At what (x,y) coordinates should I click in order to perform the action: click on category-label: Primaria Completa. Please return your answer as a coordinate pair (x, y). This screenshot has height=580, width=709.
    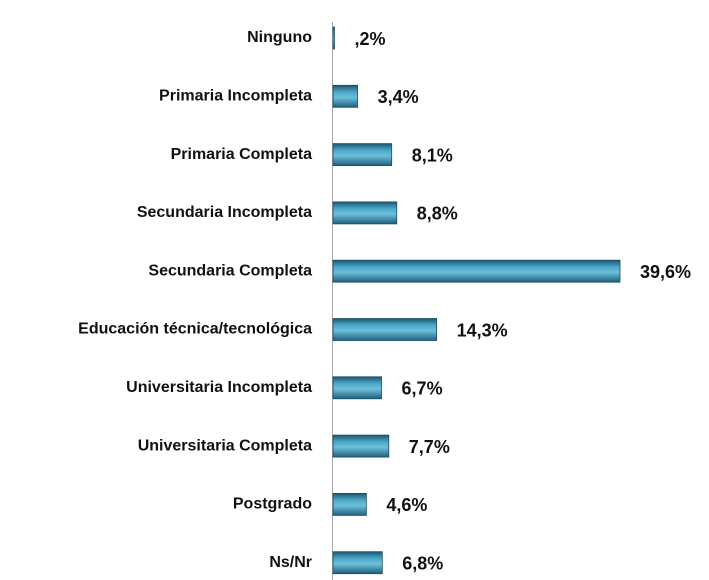
    Looking at the image, I should click on (241, 154).